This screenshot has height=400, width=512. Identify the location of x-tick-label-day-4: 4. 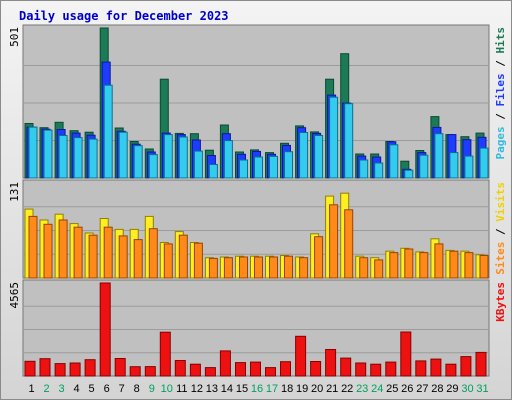
(77, 389).